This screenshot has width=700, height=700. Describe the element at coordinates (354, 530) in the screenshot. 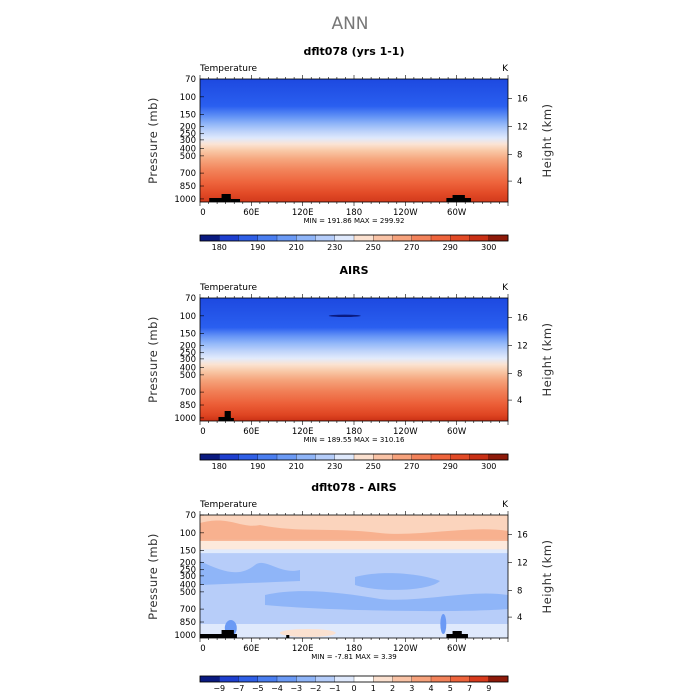

I see `diff-warm-core` at that location.